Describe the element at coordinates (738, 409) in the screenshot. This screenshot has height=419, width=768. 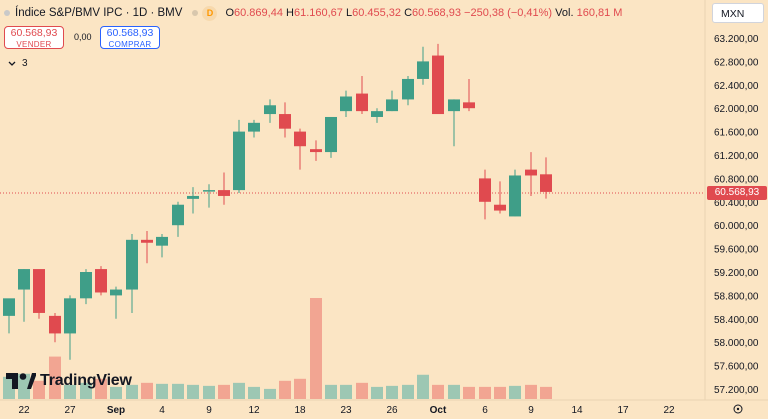
I see `settings-icon` at that location.